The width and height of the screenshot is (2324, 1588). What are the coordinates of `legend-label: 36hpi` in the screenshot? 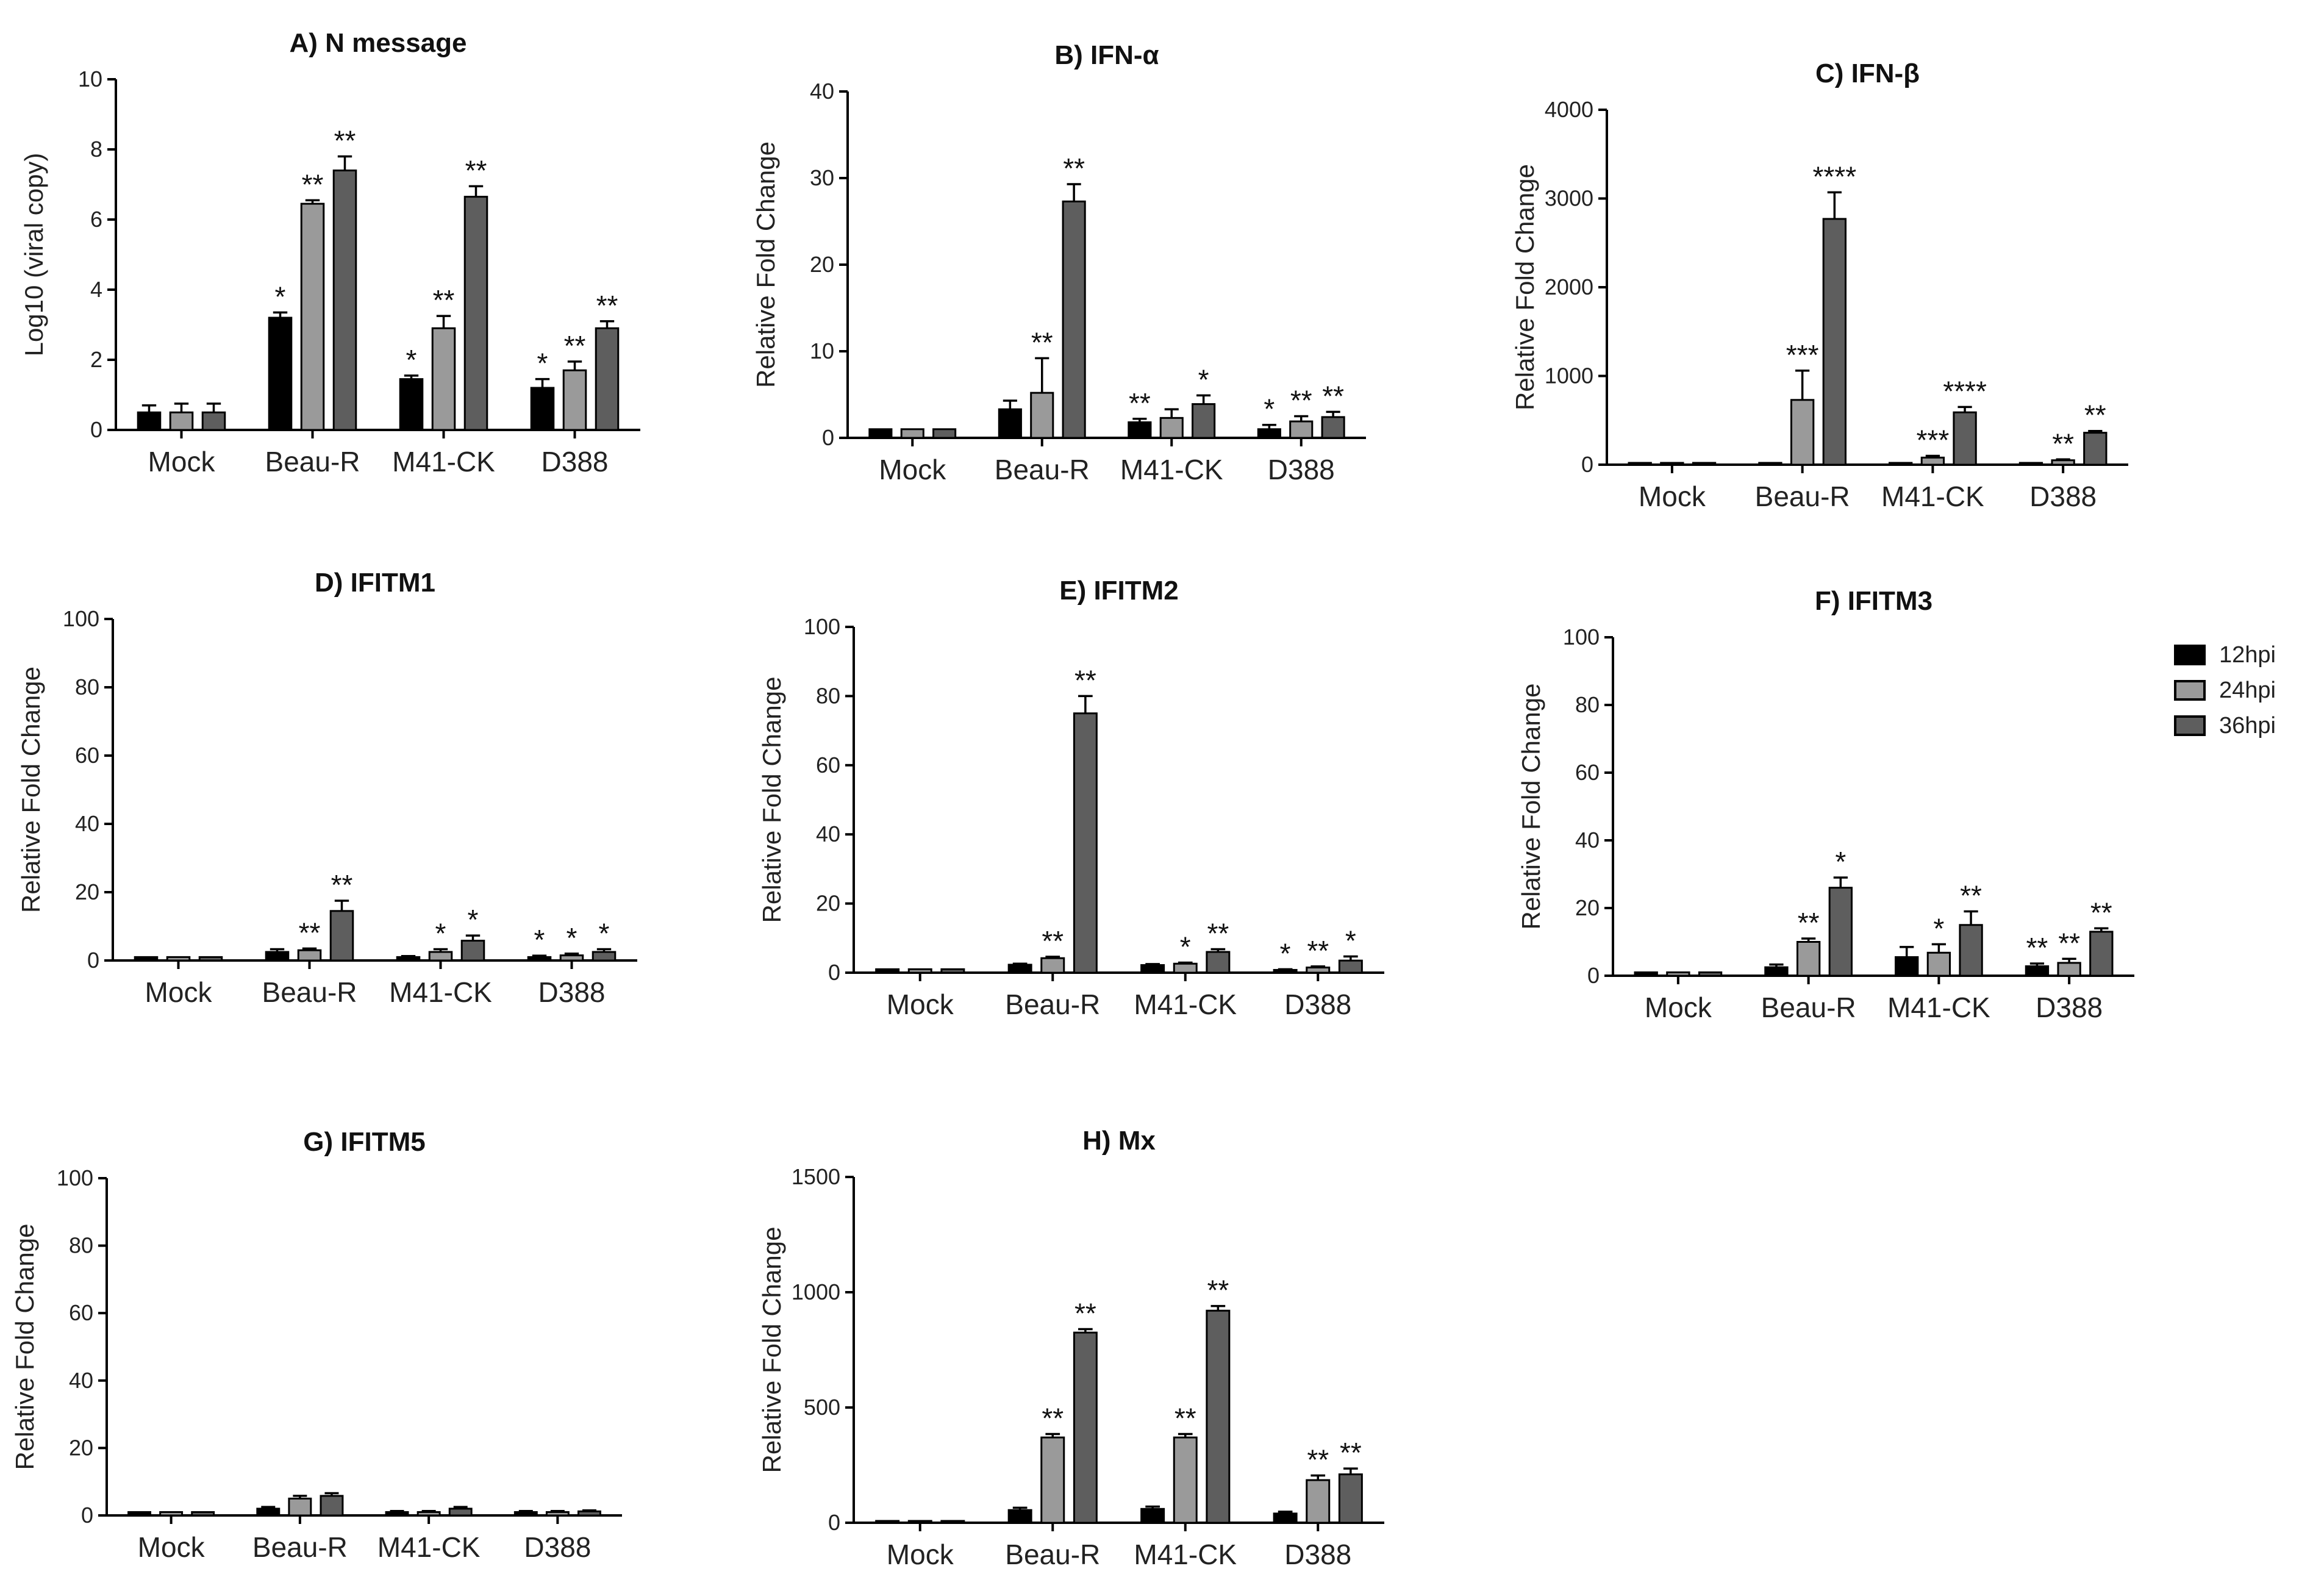 It's located at (2247, 725).